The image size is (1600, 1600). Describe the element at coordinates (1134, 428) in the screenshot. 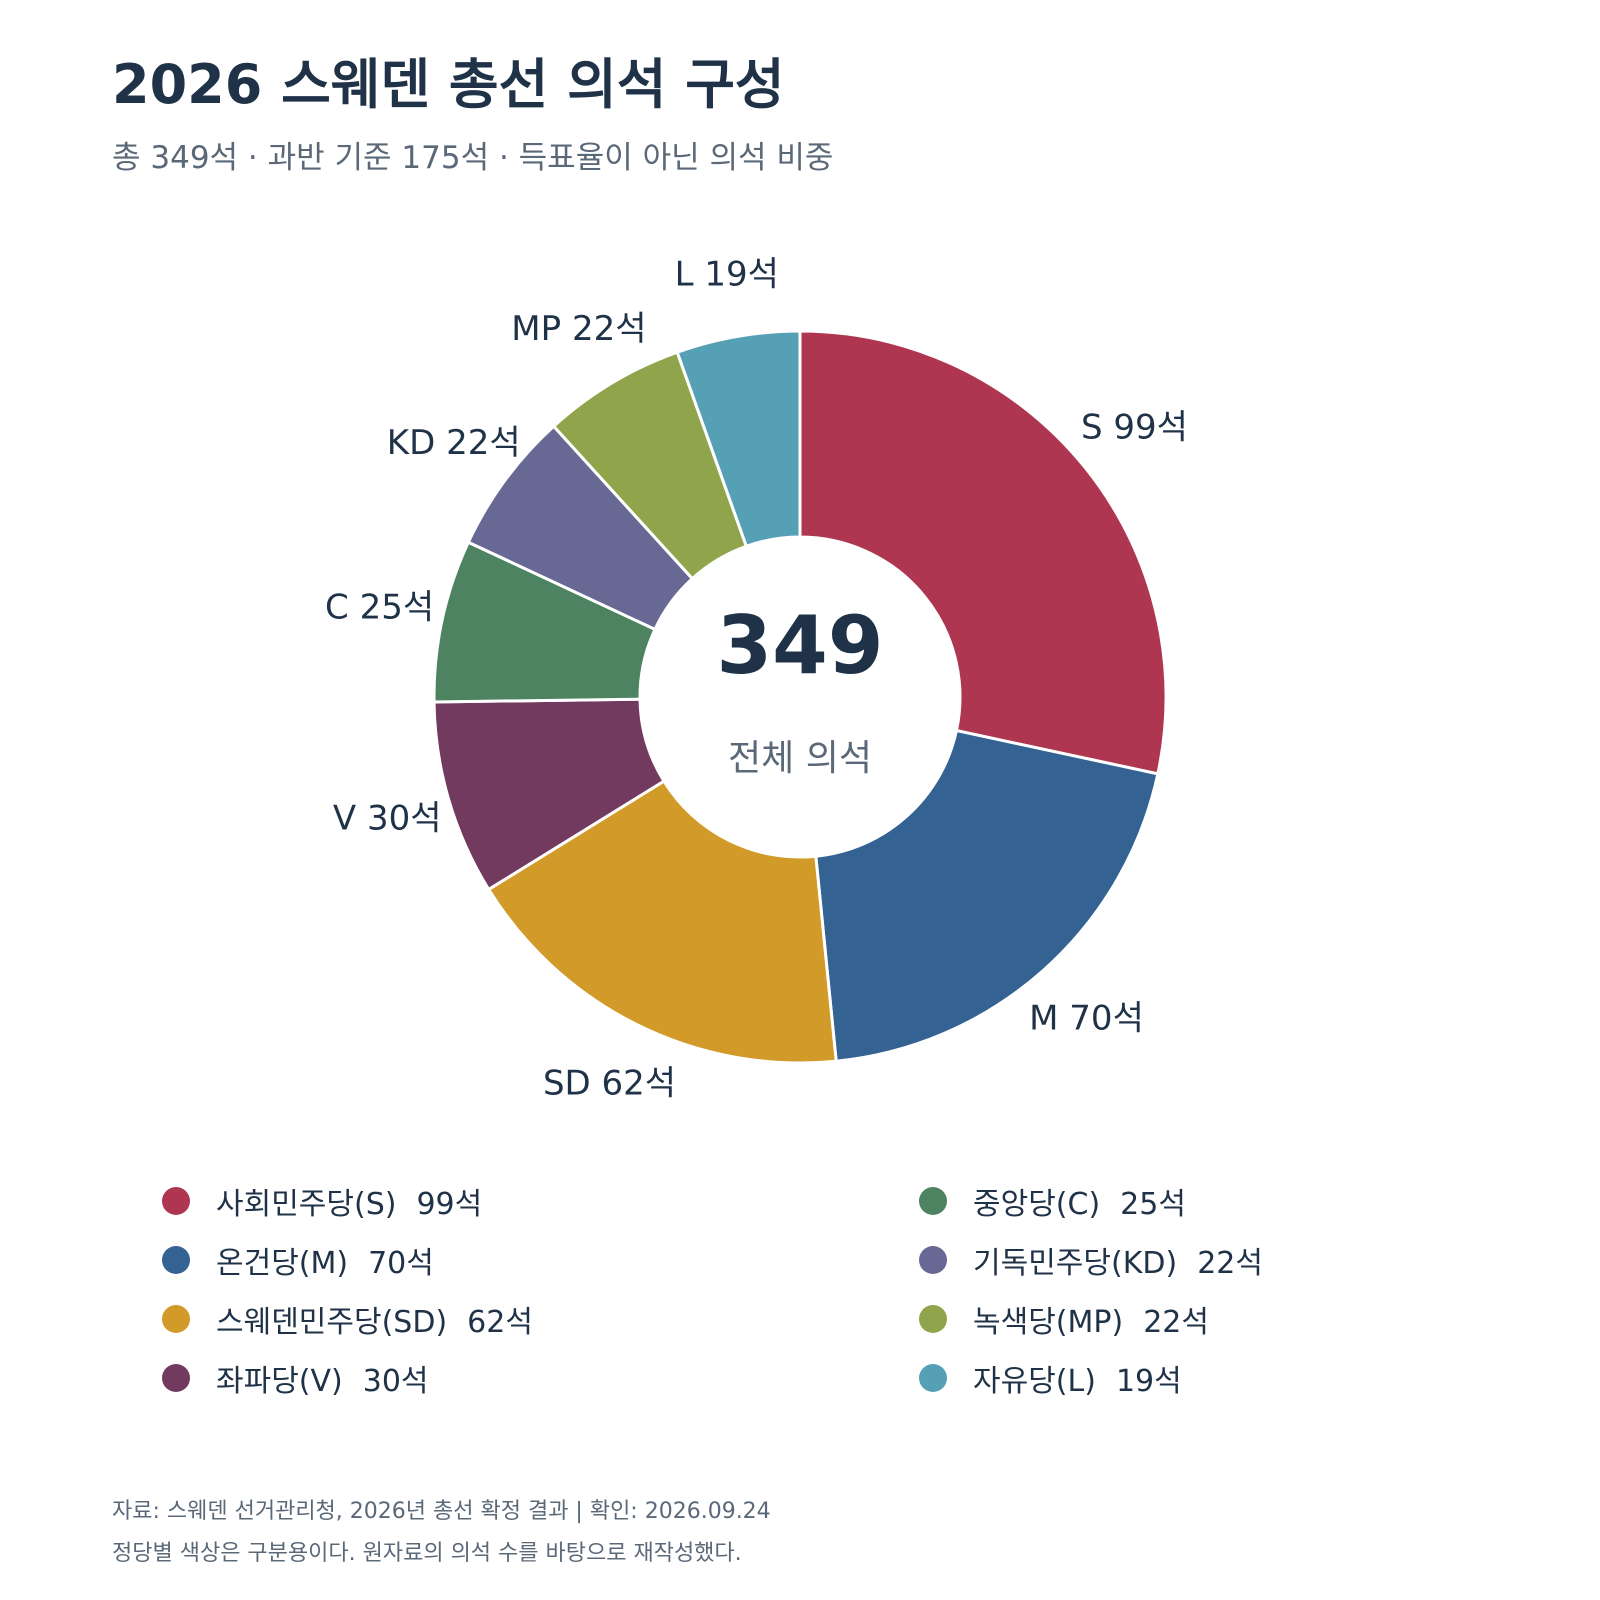

I see `slice-label-s: S 99석` at that location.